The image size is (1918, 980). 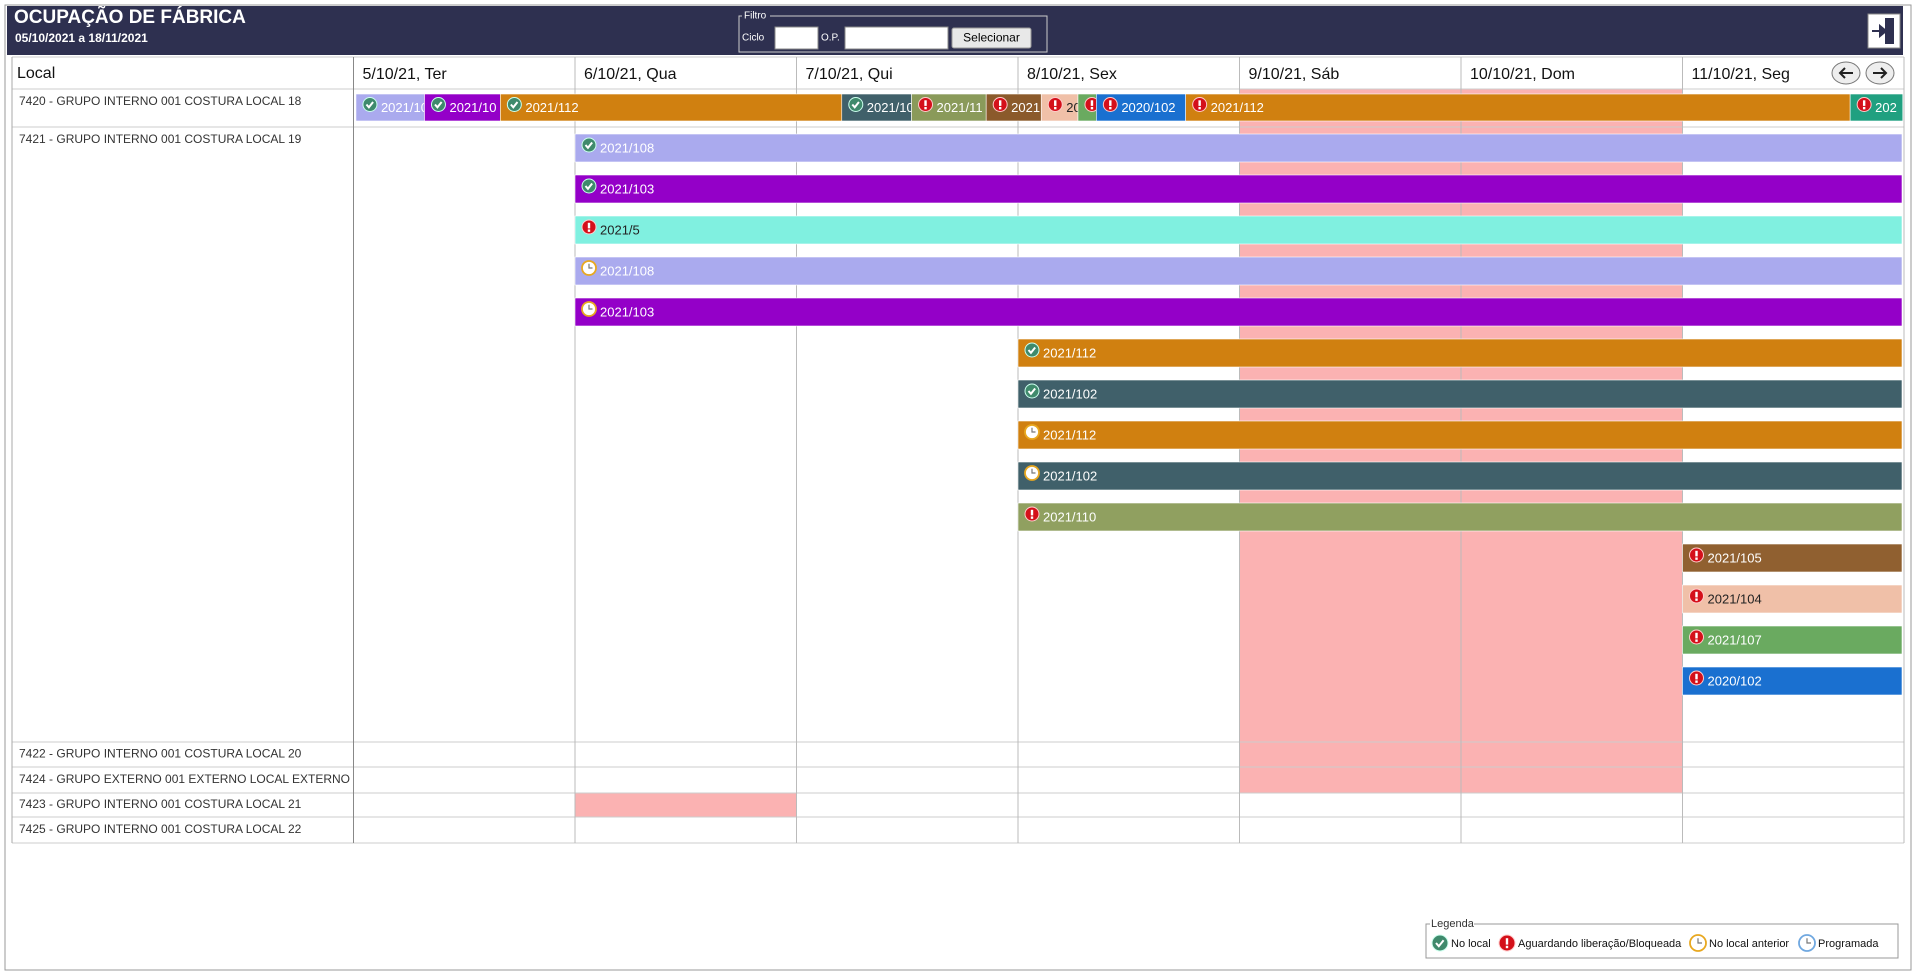 What do you see at coordinates (1460, 517) in the screenshot?
I see `bar: 2021/110` at bounding box center [1460, 517].